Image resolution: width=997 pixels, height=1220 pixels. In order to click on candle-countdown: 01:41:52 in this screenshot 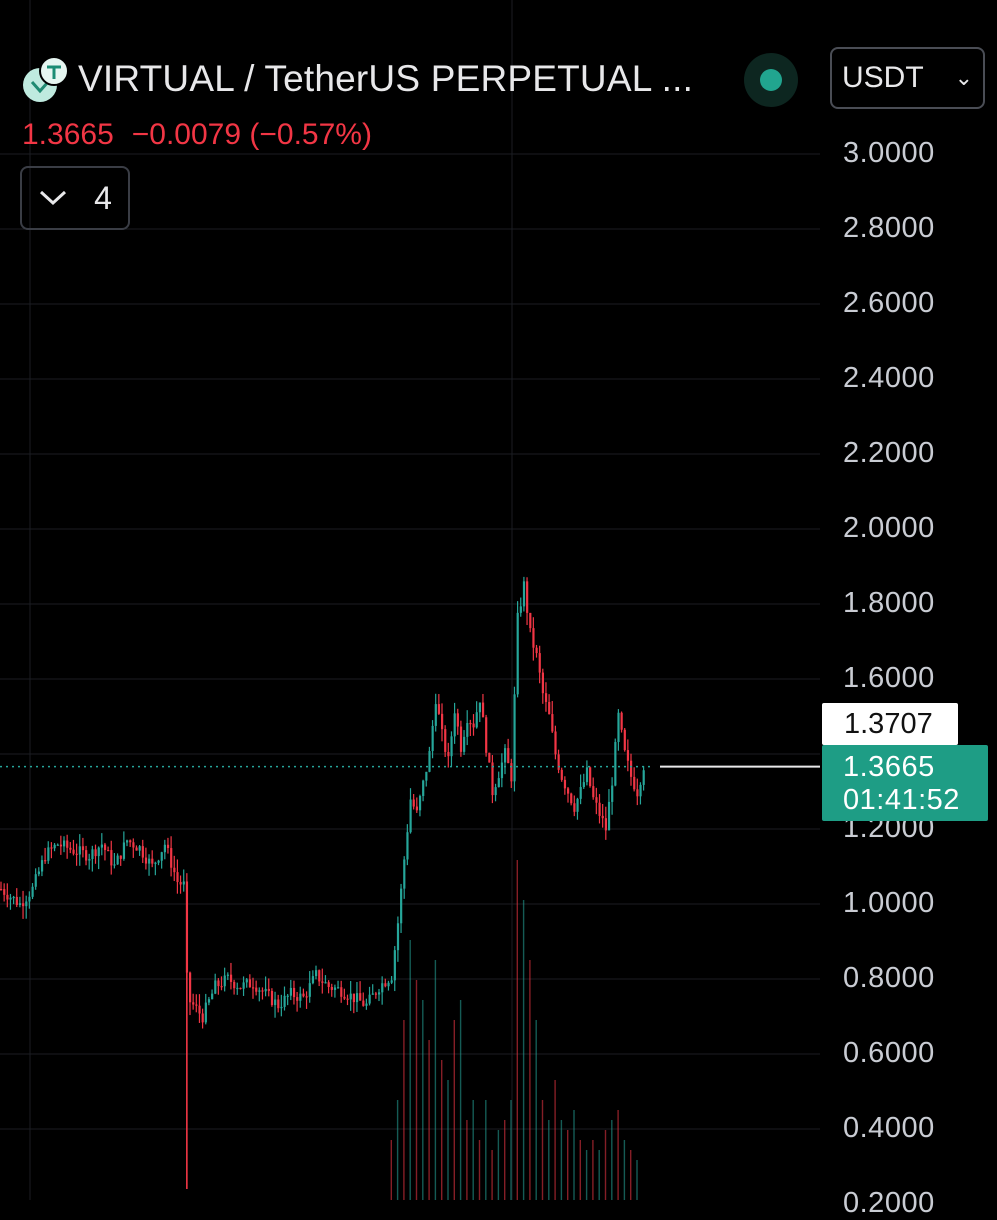, I will do `click(901, 800)`.